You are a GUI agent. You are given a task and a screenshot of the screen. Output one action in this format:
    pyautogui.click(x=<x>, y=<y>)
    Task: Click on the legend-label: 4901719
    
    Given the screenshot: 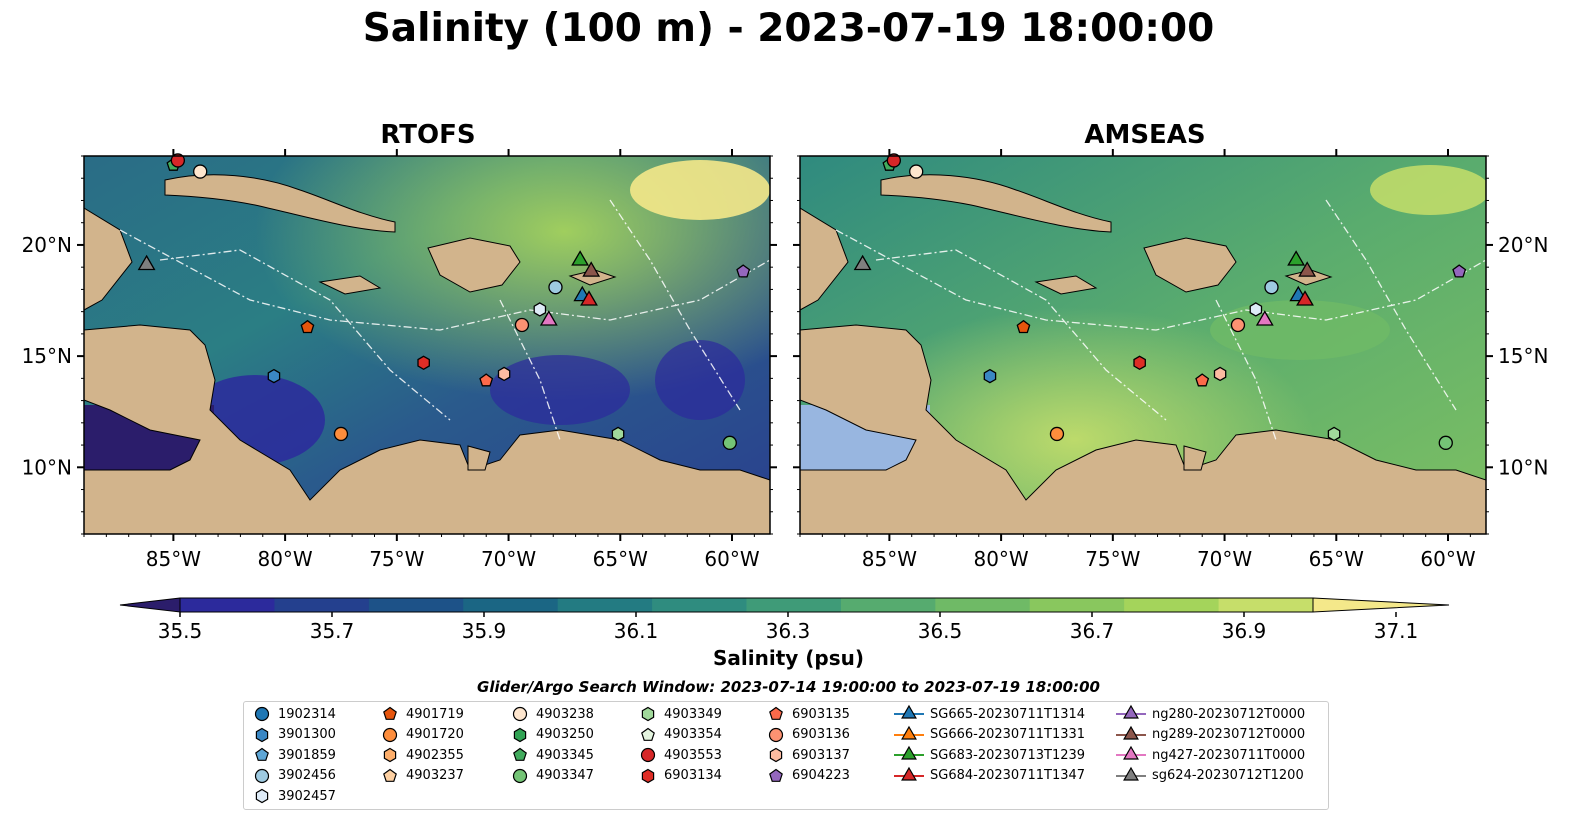 What is the action you would take?
    pyautogui.click(x=435, y=714)
    